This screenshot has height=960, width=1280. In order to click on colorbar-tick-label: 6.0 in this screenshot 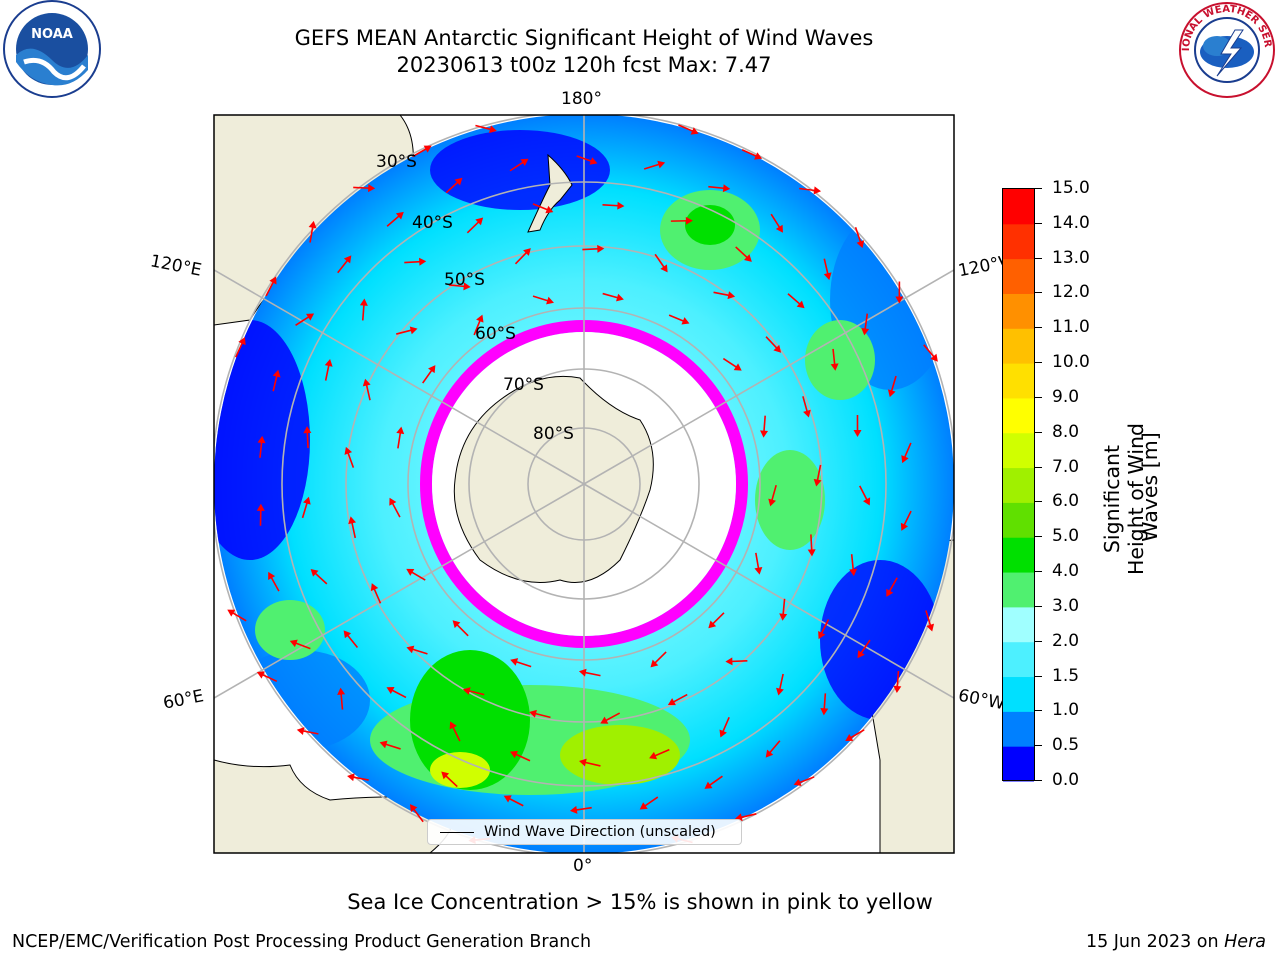, I will do `click(1066, 501)`.